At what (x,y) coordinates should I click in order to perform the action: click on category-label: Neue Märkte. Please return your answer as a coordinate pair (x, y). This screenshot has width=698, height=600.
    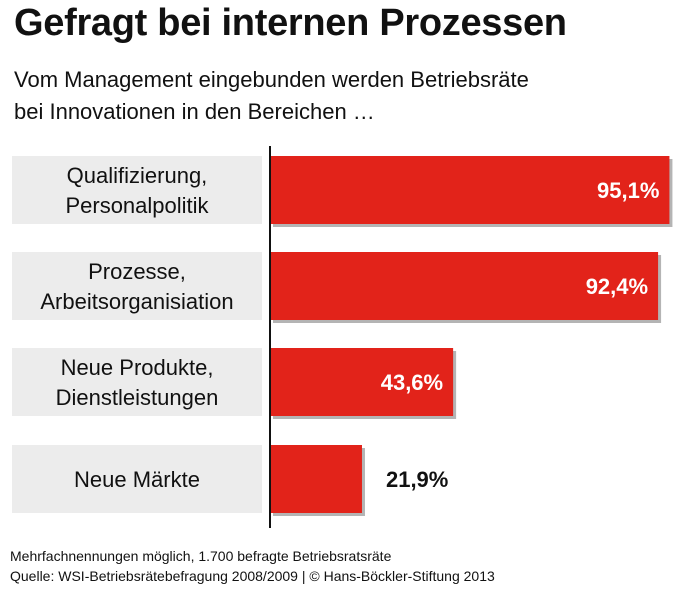
    Looking at the image, I should click on (137, 479).